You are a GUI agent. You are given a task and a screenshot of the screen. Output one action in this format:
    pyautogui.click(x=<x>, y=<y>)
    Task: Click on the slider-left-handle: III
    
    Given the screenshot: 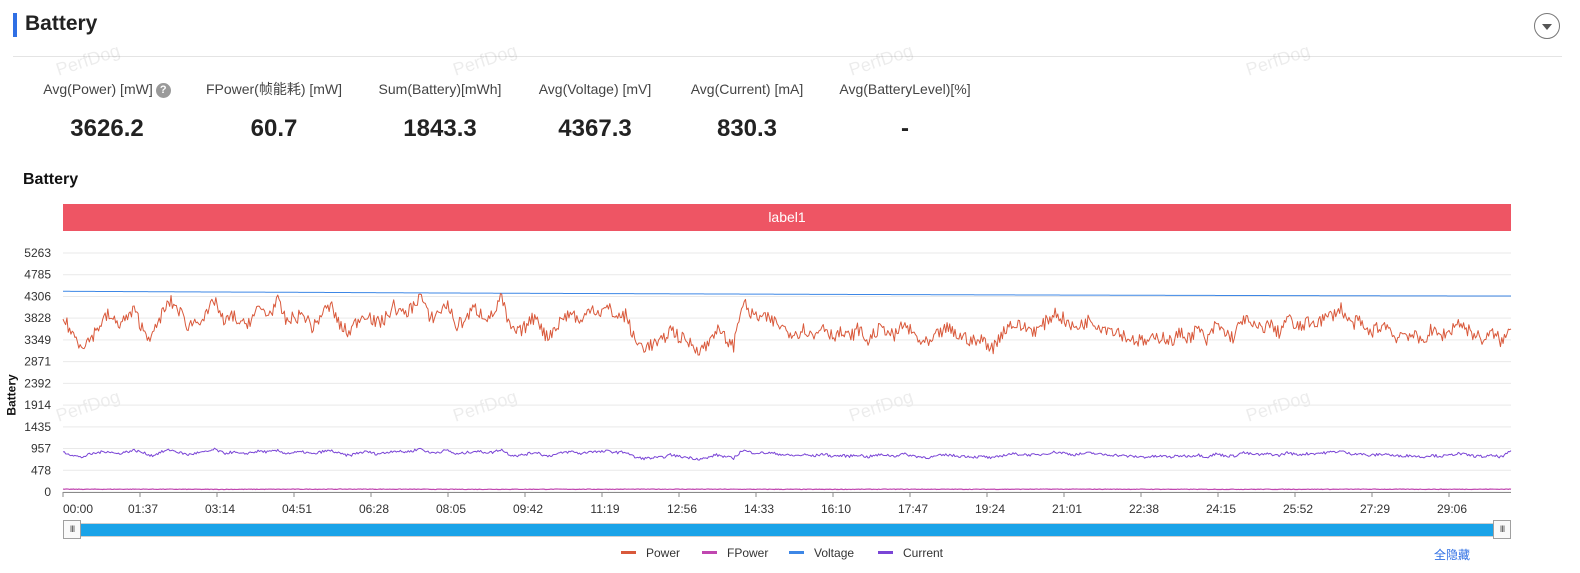 What is the action you would take?
    pyautogui.click(x=72, y=529)
    